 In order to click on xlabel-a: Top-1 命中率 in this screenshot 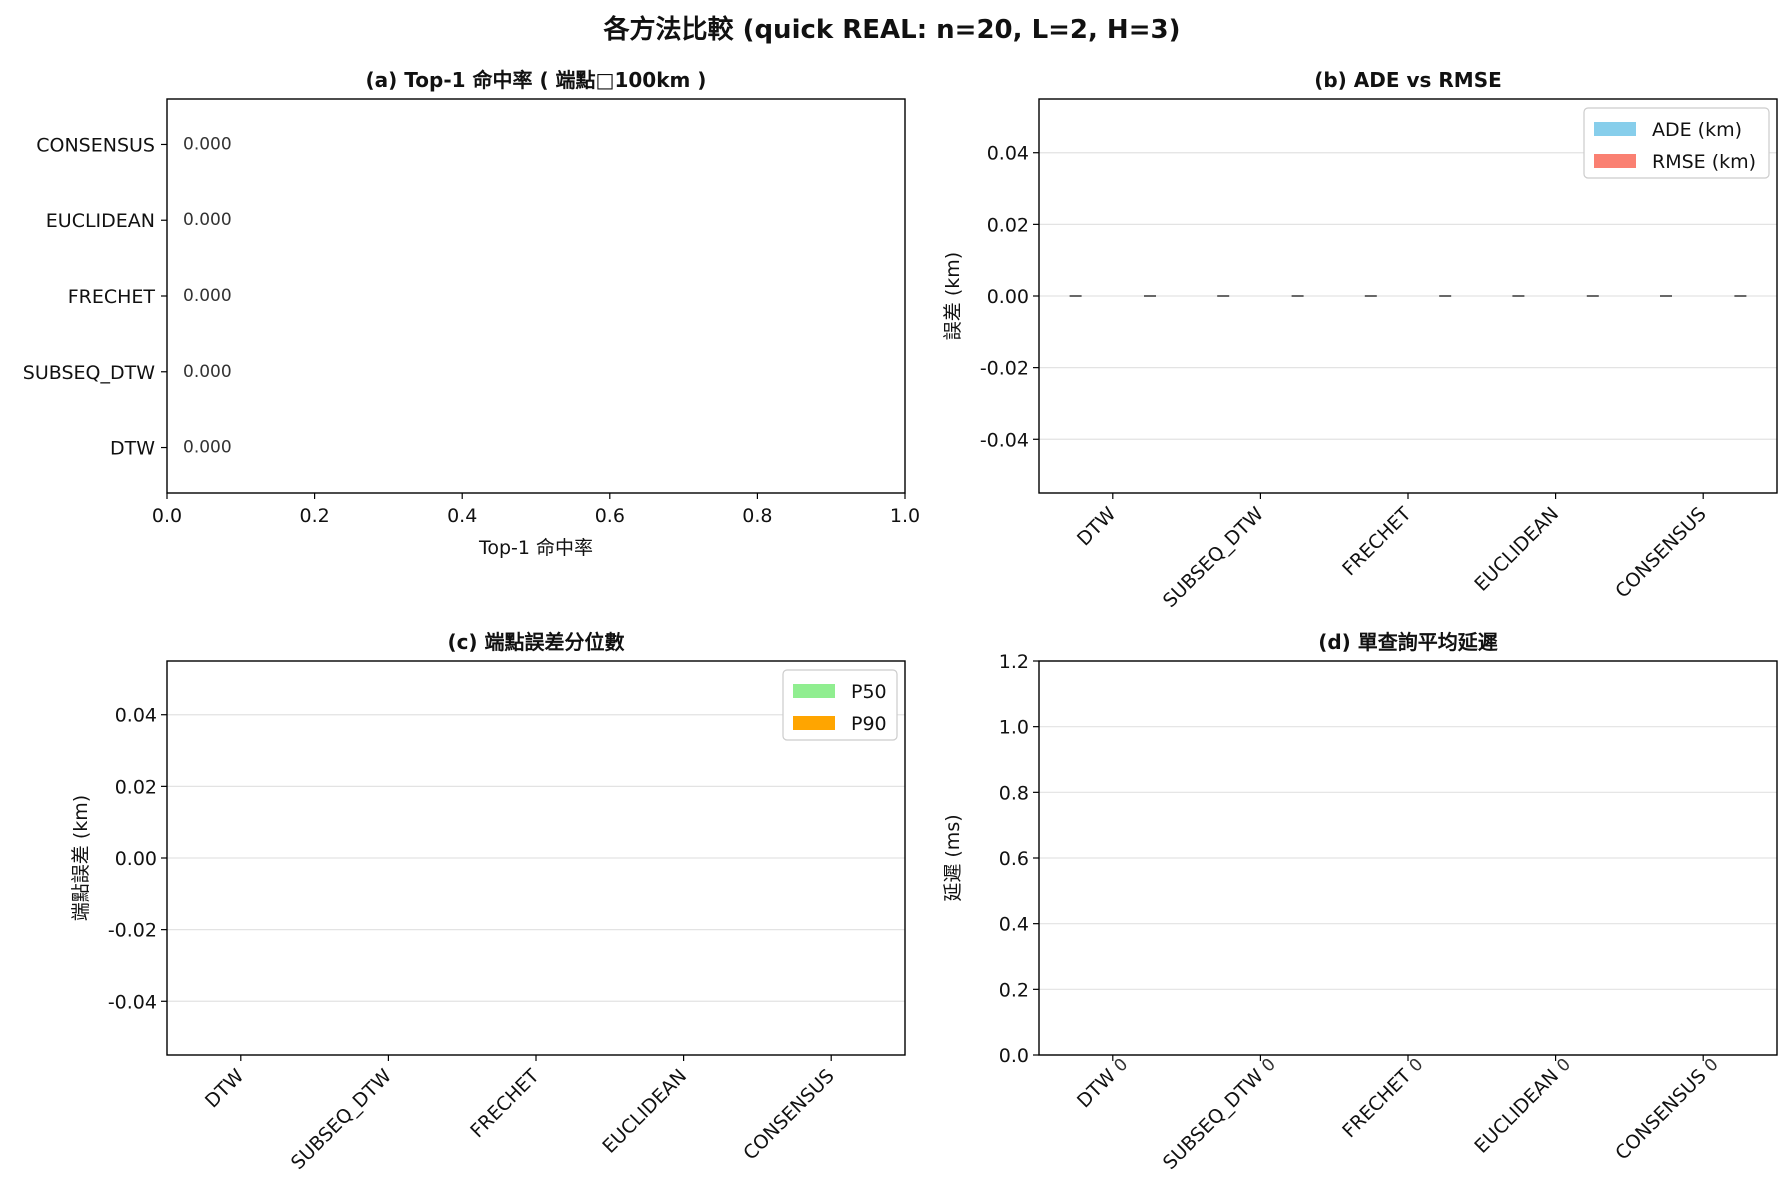, I will do `click(535, 548)`.